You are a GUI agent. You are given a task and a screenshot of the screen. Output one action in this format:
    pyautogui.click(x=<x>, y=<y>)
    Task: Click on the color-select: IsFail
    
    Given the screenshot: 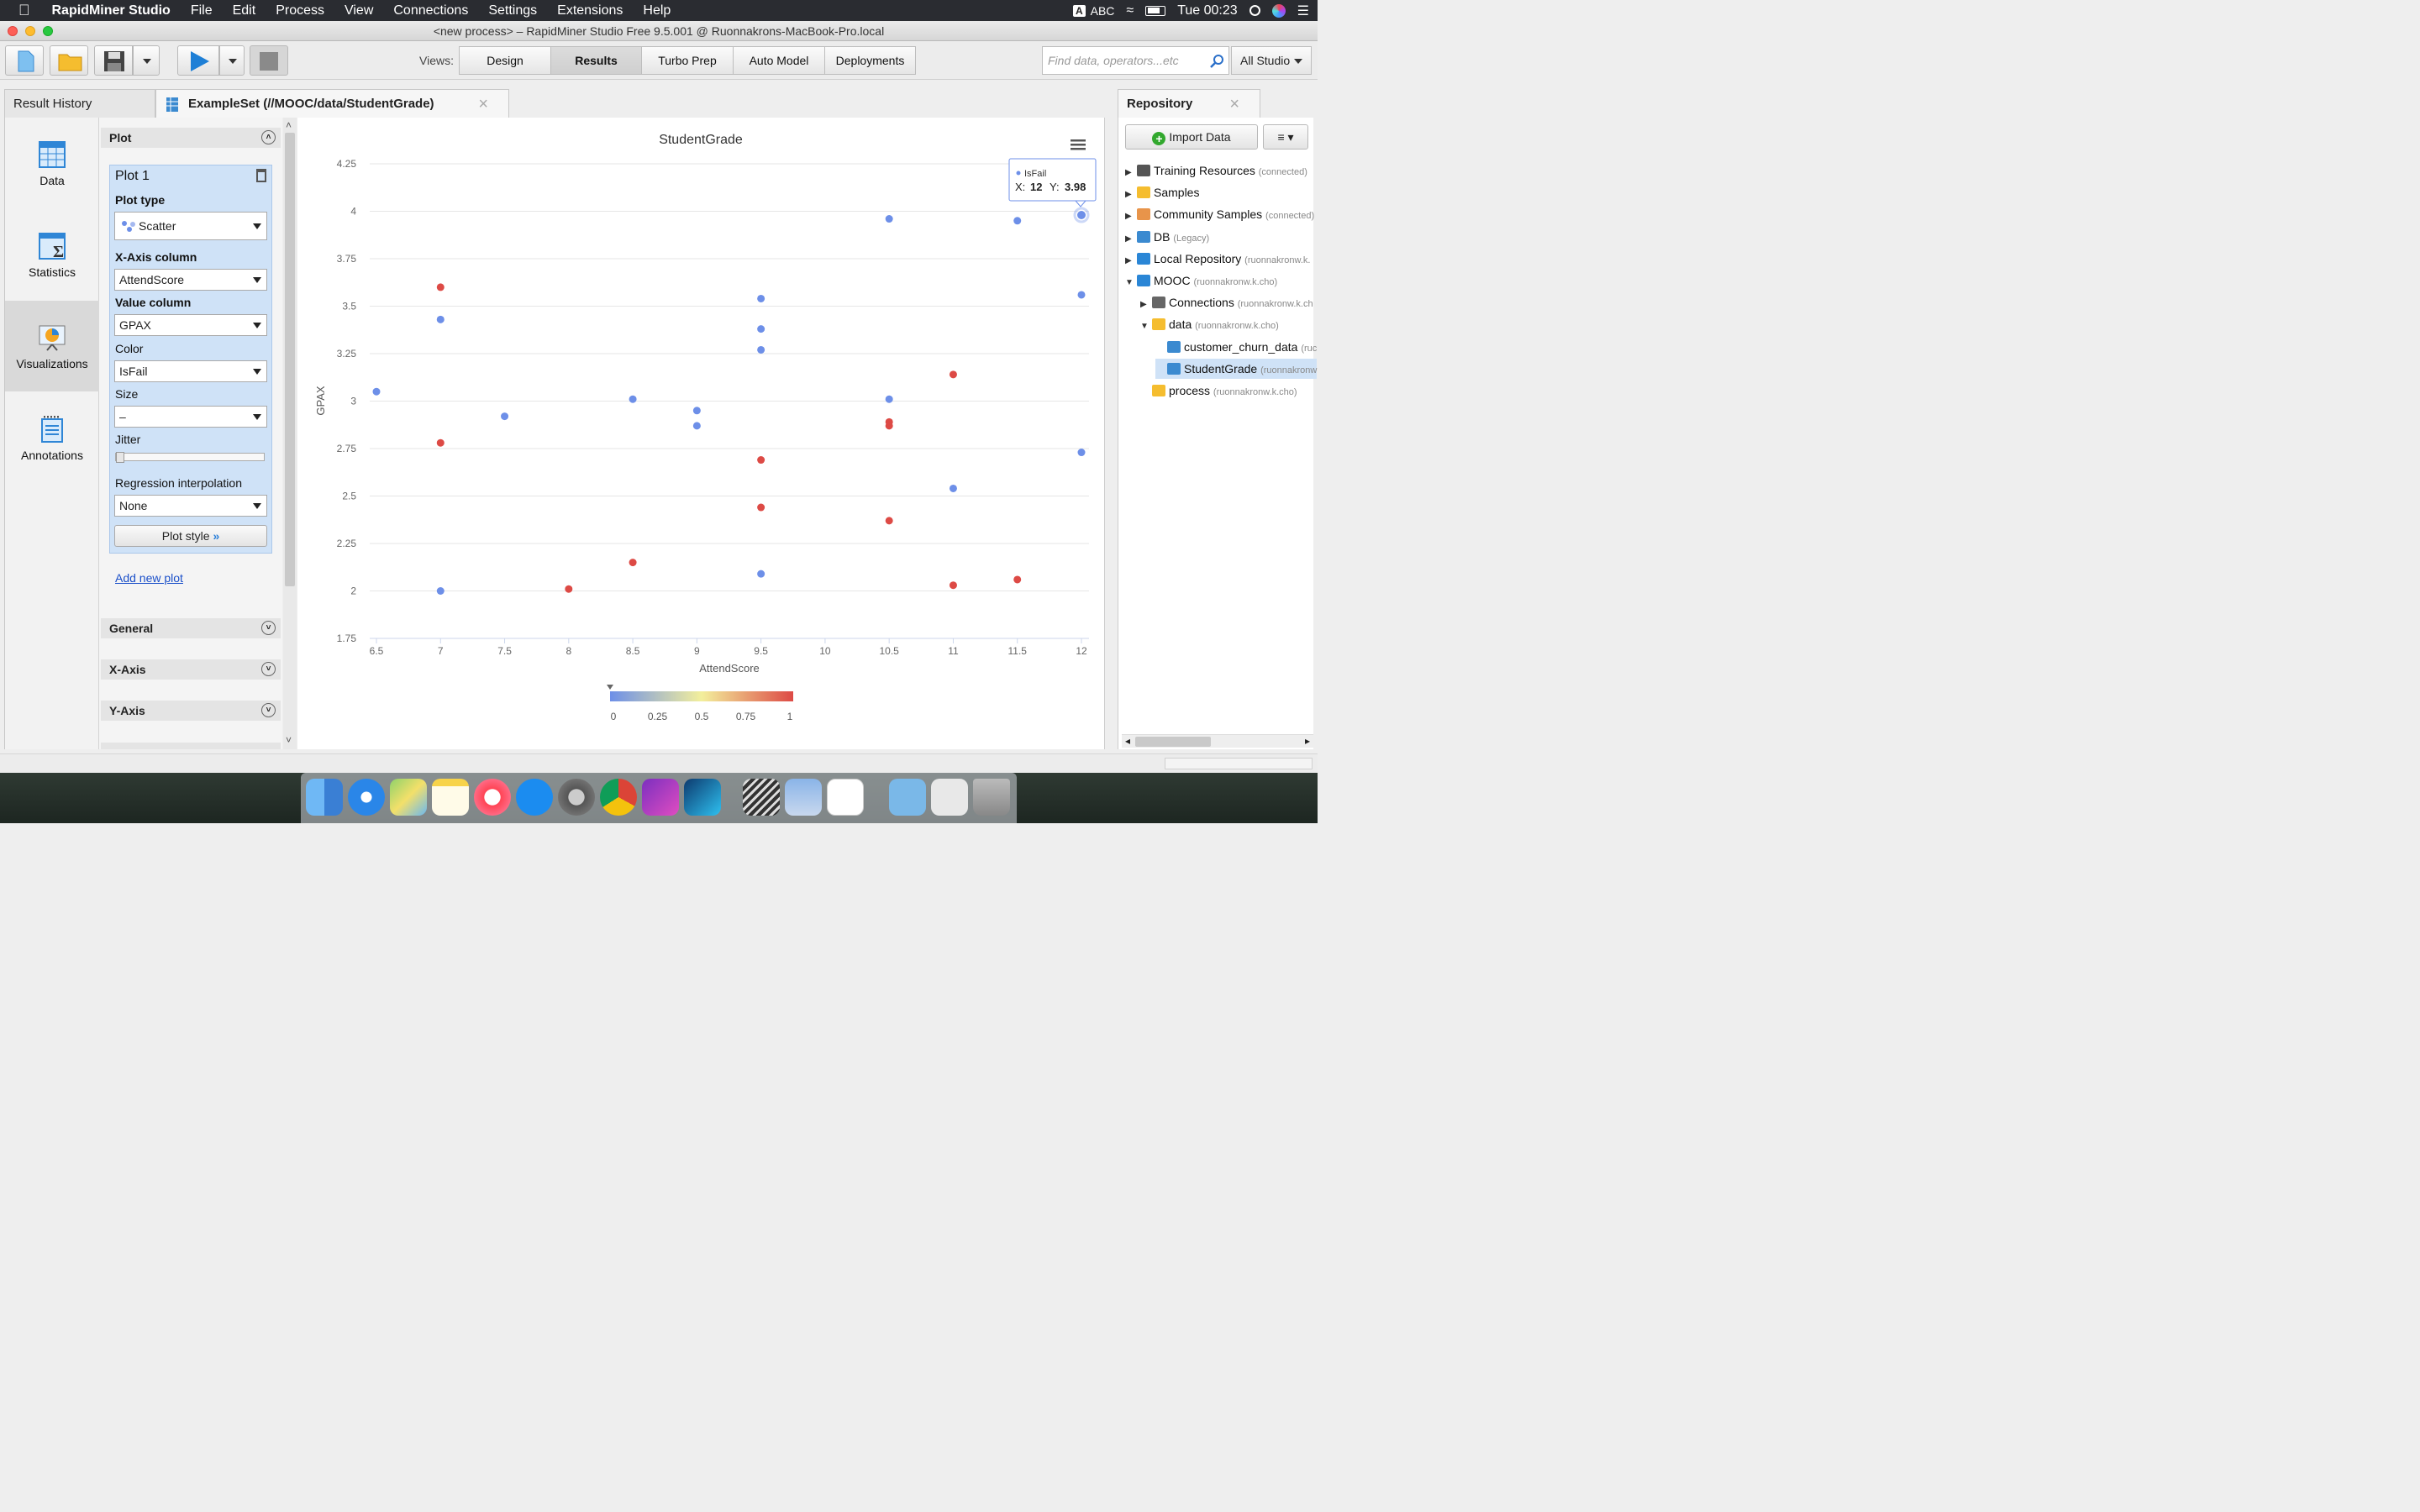 What is the action you would take?
    pyautogui.click(x=191, y=371)
    